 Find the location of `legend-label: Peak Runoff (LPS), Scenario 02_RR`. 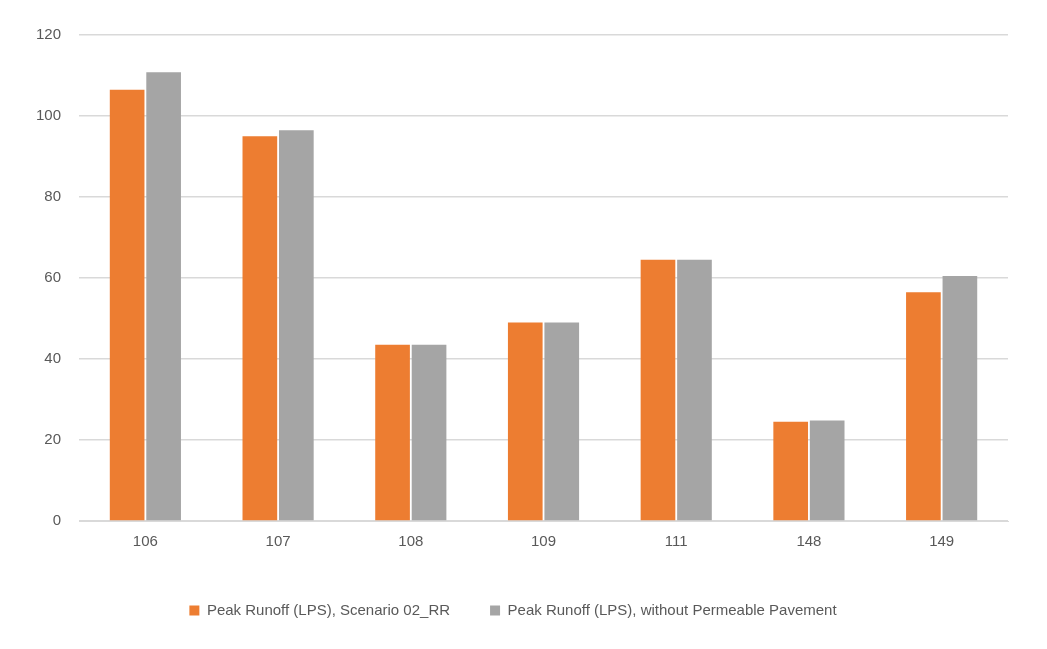

legend-label: Peak Runoff (LPS), Scenario 02_RR is located at coordinates (328, 609).